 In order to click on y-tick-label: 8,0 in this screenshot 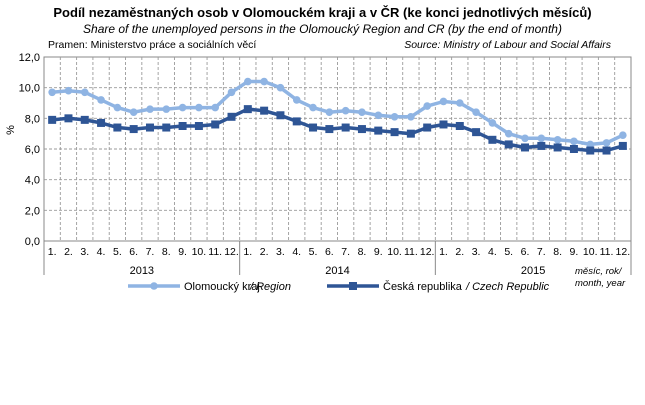, I will do `click(32, 119)`.